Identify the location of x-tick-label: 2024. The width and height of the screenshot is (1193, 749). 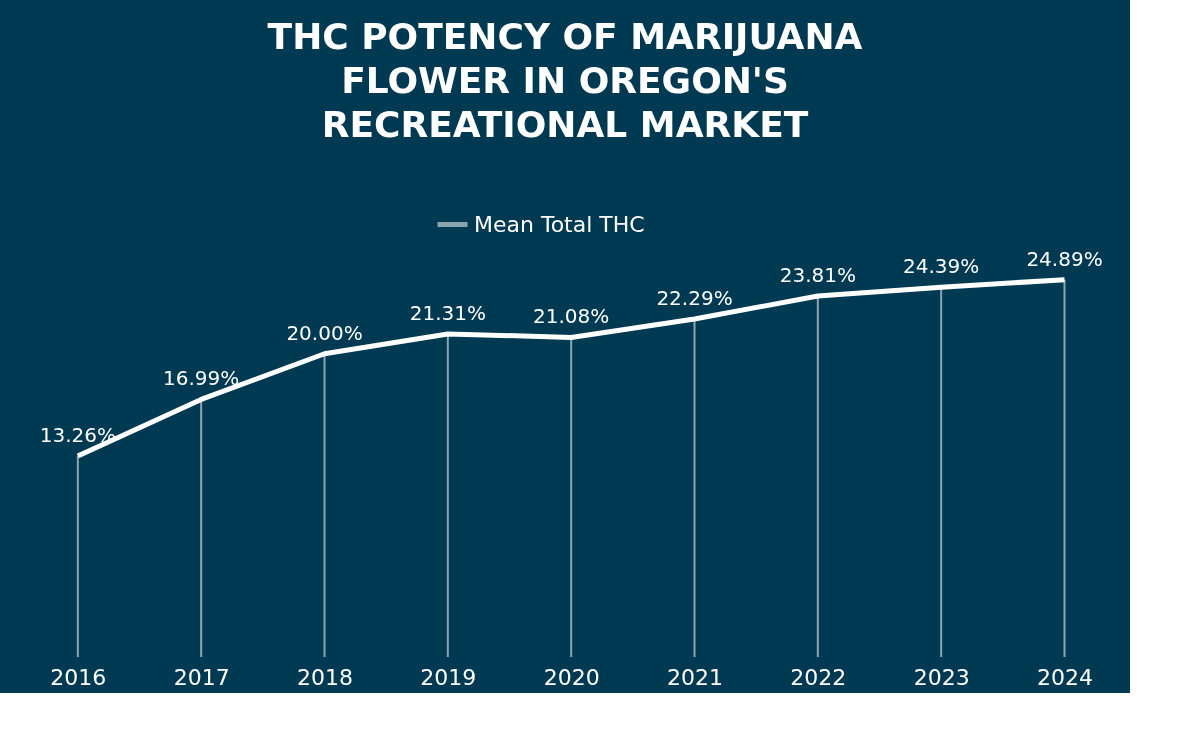
(1065, 677).